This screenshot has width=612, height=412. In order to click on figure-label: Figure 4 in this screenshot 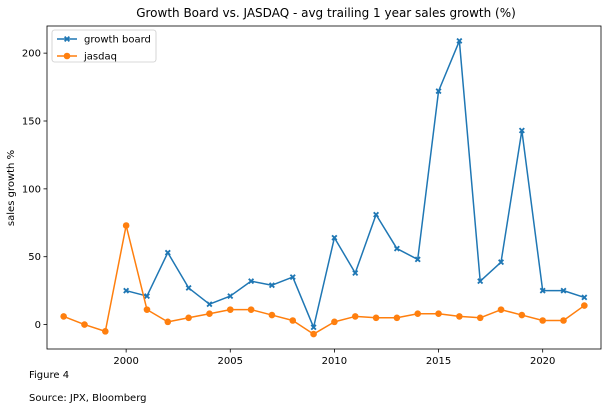, I will do `click(49, 375)`.